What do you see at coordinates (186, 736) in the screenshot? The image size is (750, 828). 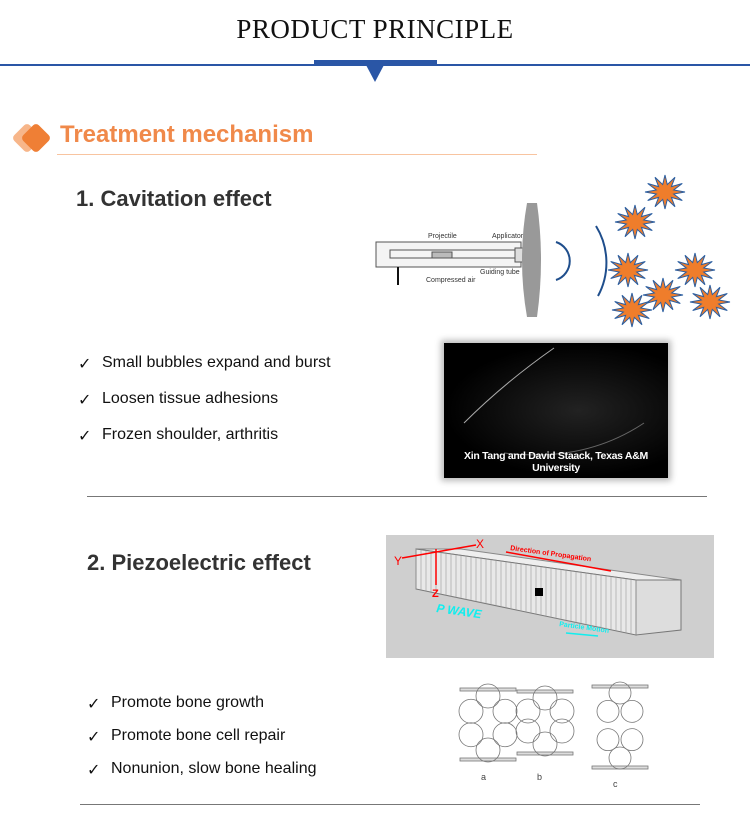 I see `list-item: ✓ Promote bone cell repair` at bounding box center [186, 736].